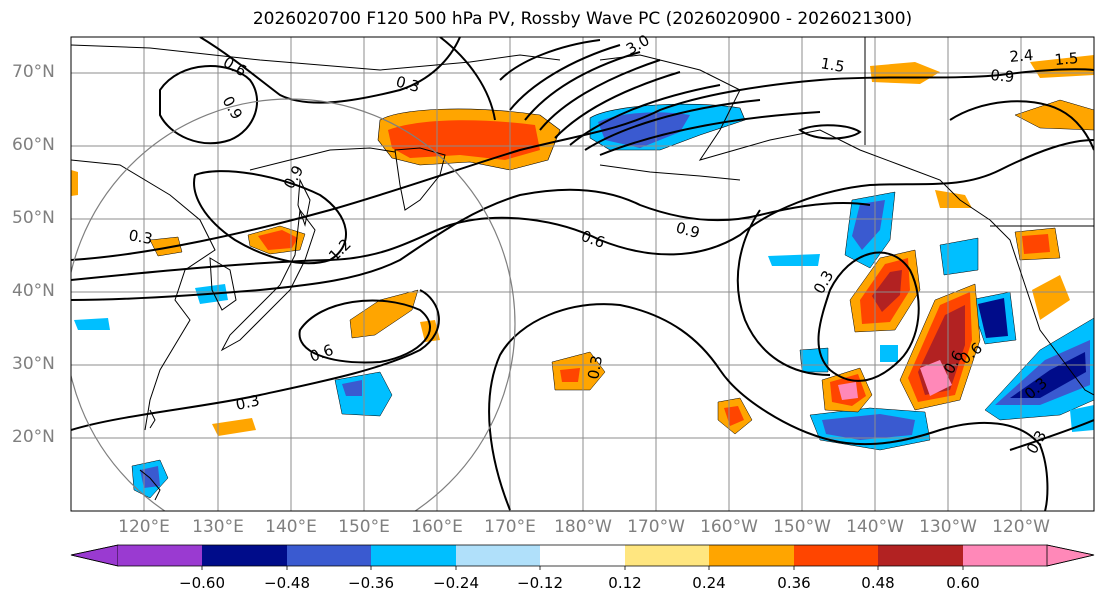  What do you see at coordinates (291, 527) in the screenshot?
I see `lon-label: 140°E` at bounding box center [291, 527].